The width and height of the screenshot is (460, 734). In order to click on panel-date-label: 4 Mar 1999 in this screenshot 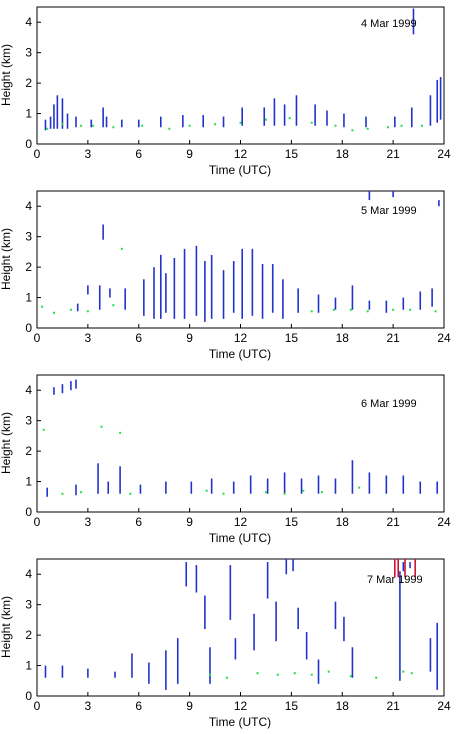, I will do `click(389, 24)`.